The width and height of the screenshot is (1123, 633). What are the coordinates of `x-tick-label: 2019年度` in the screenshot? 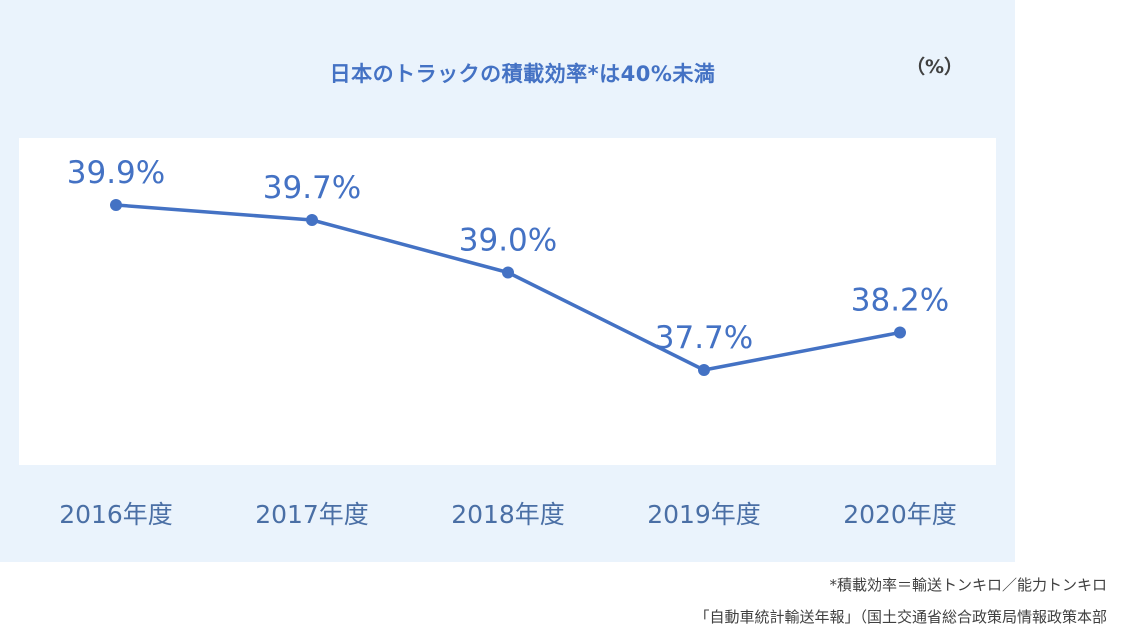 It's located at (704, 514).